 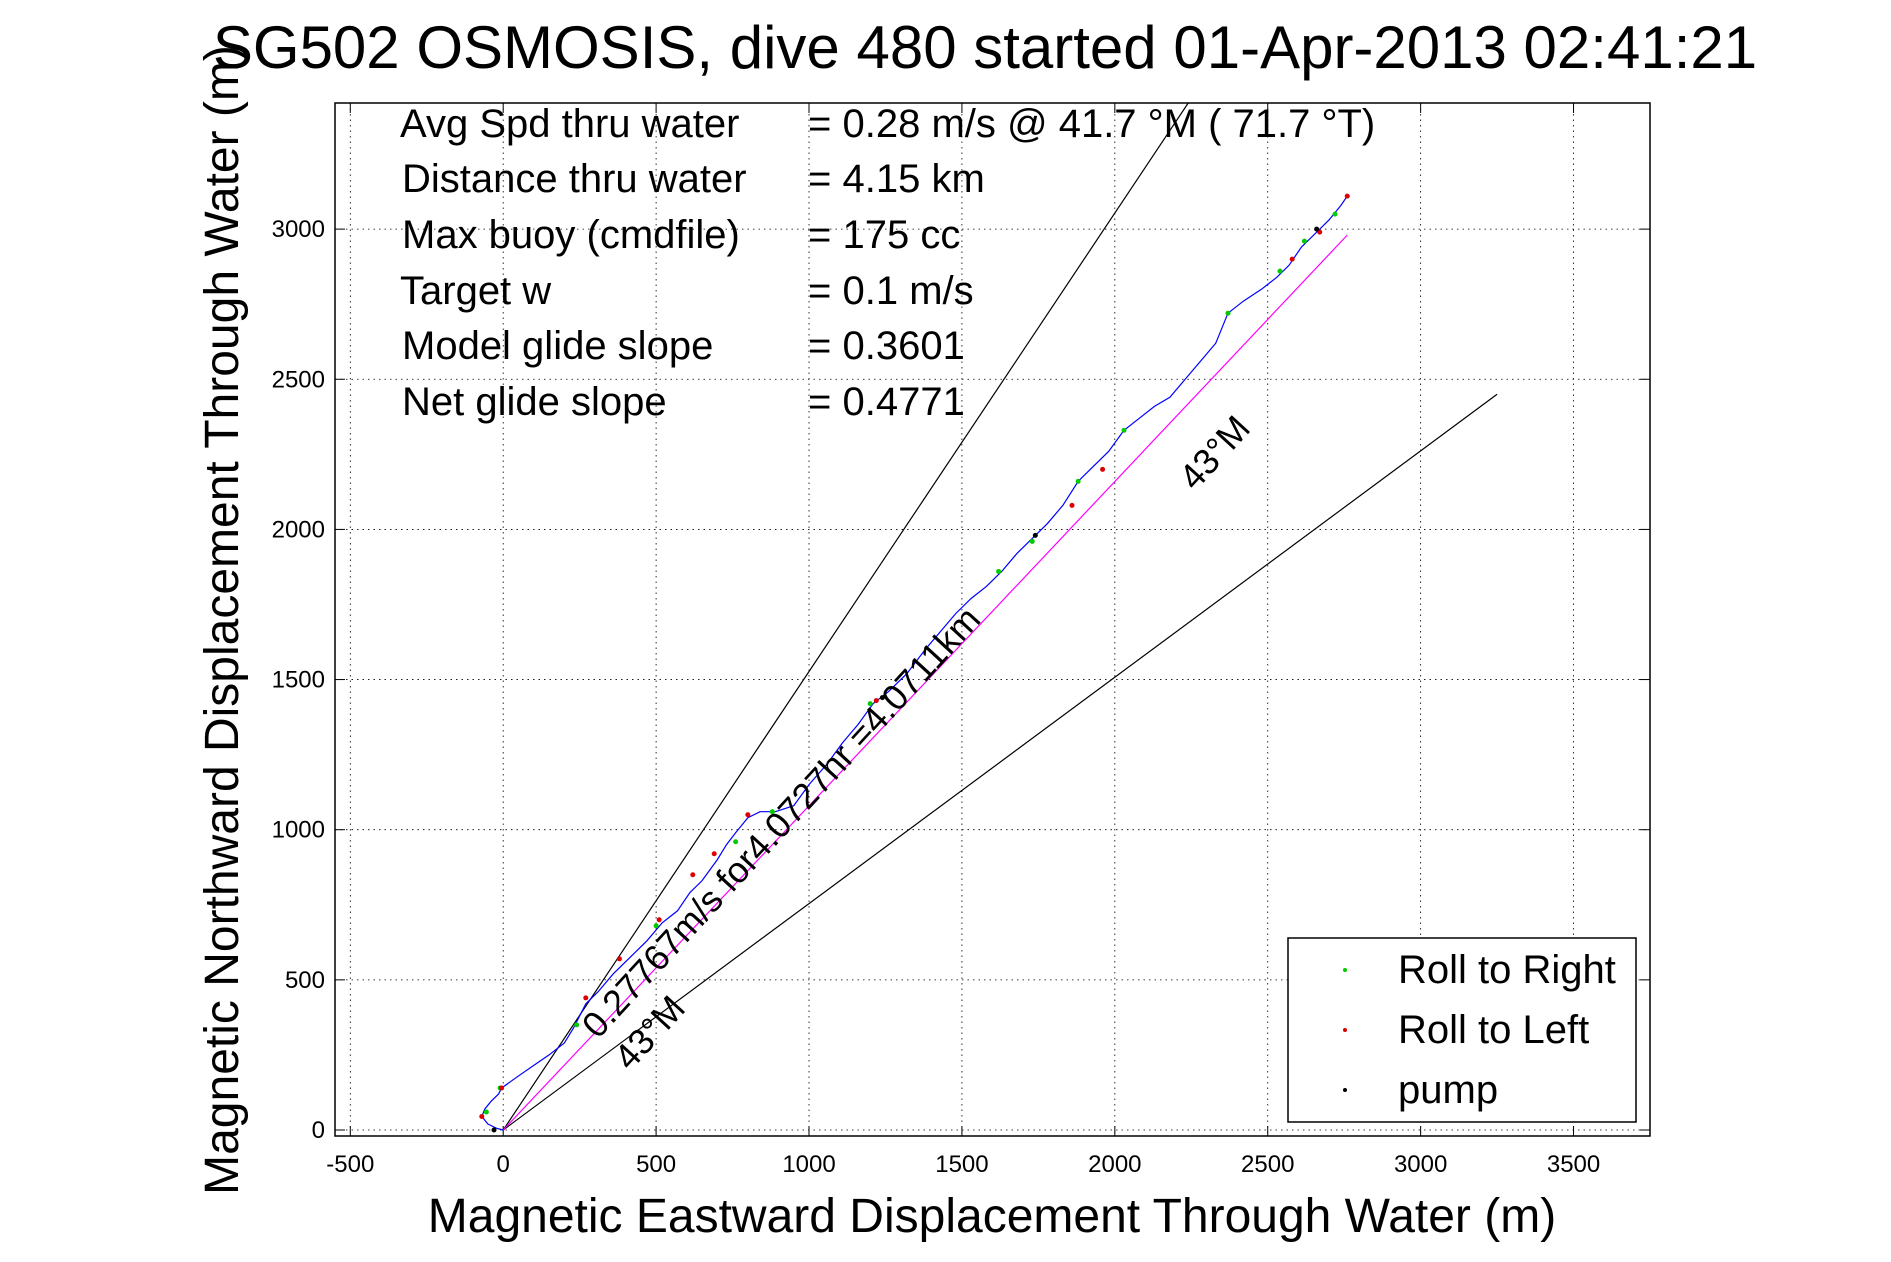 What do you see at coordinates (1345, 1090) in the screenshot?
I see `legend-marker-pump` at bounding box center [1345, 1090].